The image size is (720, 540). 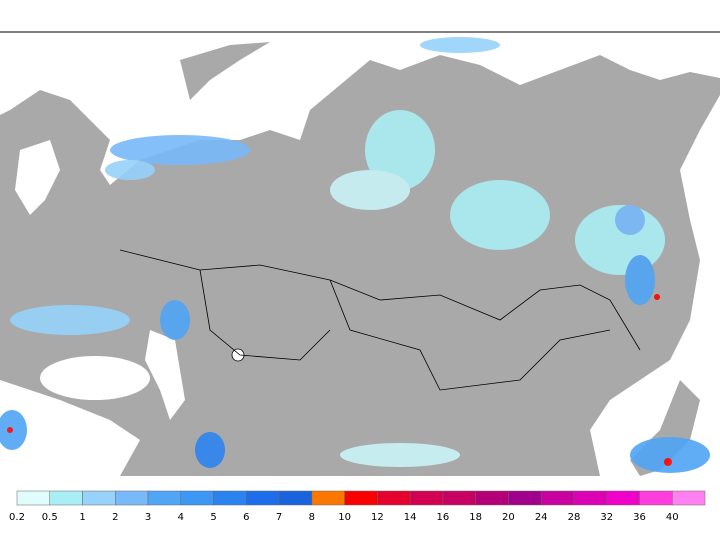 What do you see at coordinates (82, 517) in the screenshot?
I see `colorbar-label: 1` at bounding box center [82, 517].